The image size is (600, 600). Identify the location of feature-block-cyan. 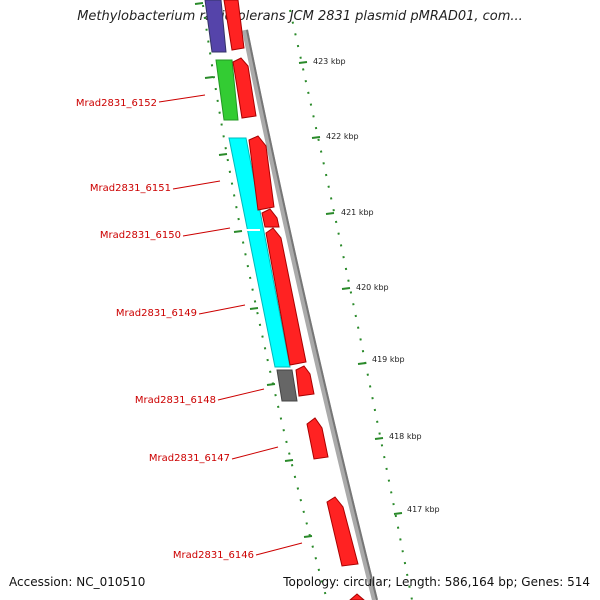
(259, 252).